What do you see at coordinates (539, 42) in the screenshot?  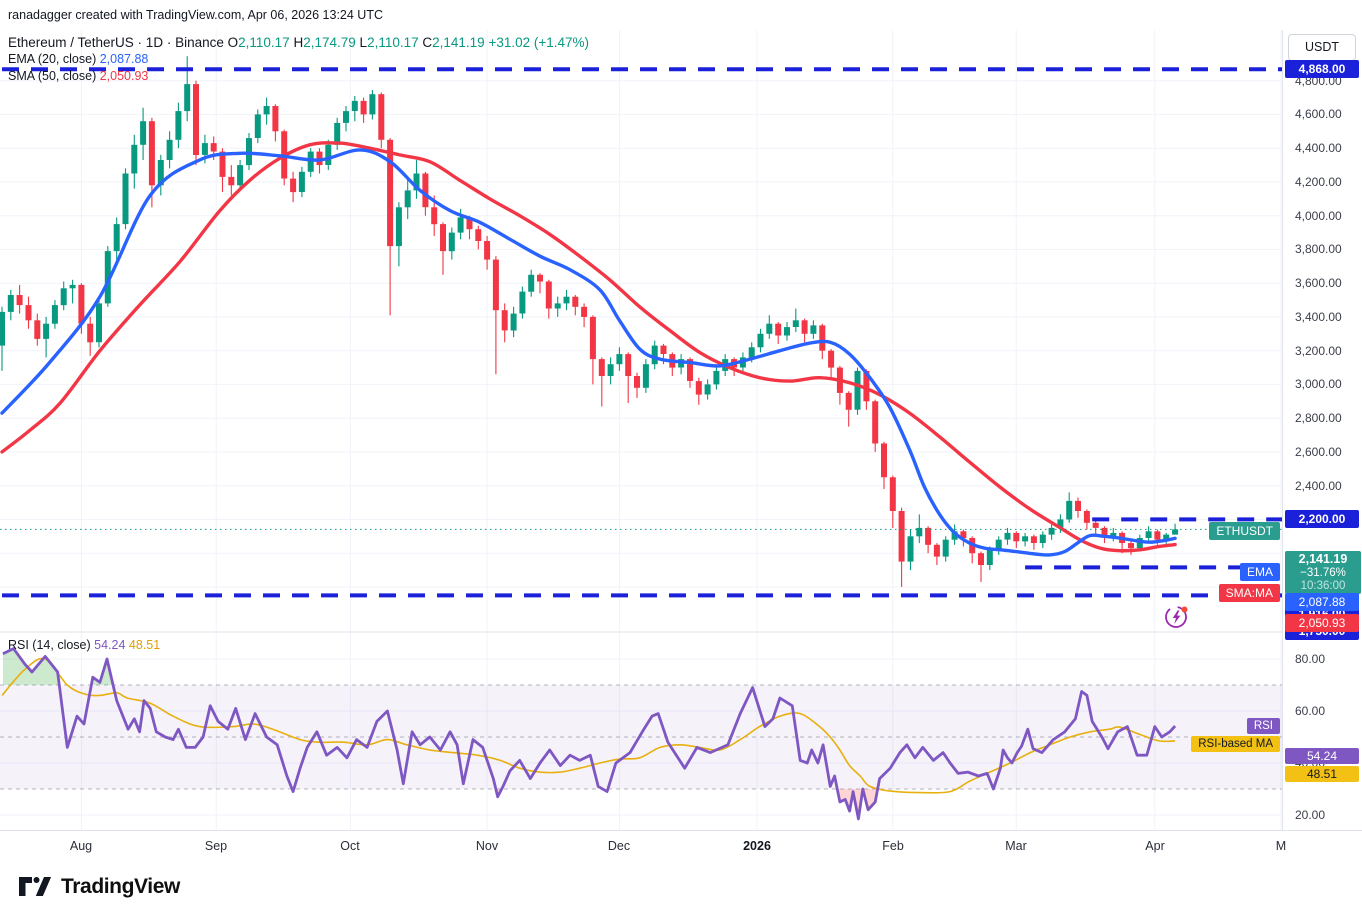 I see `change-value: +31.02 (+1.47%)` at bounding box center [539, 42].